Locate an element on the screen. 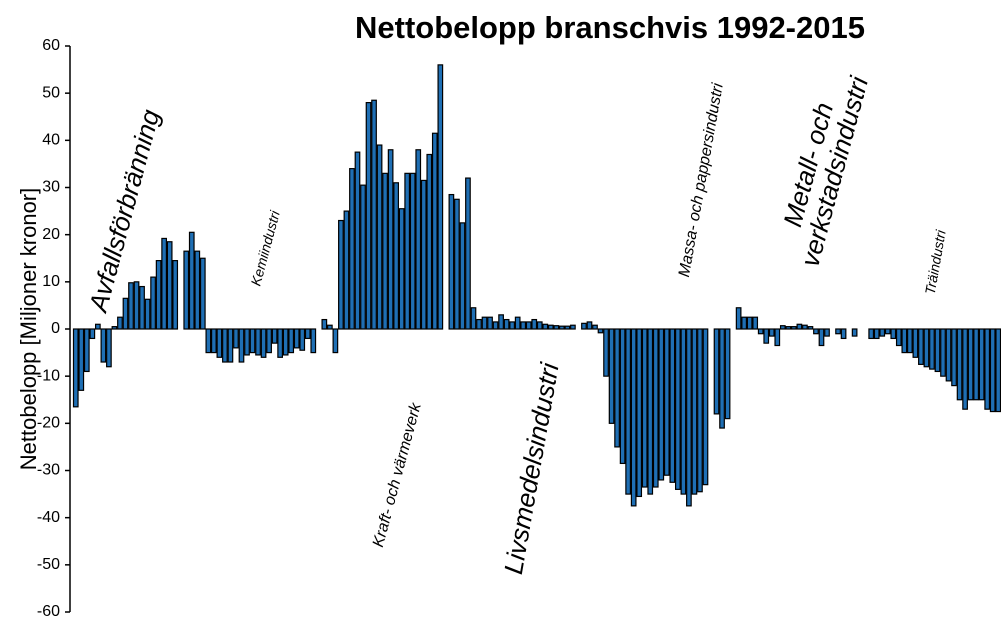 This screenshot has height=621, width=1001. chart-title: Nettobelopp branschvis 1992-2015 is located at coordinates (610, 27).